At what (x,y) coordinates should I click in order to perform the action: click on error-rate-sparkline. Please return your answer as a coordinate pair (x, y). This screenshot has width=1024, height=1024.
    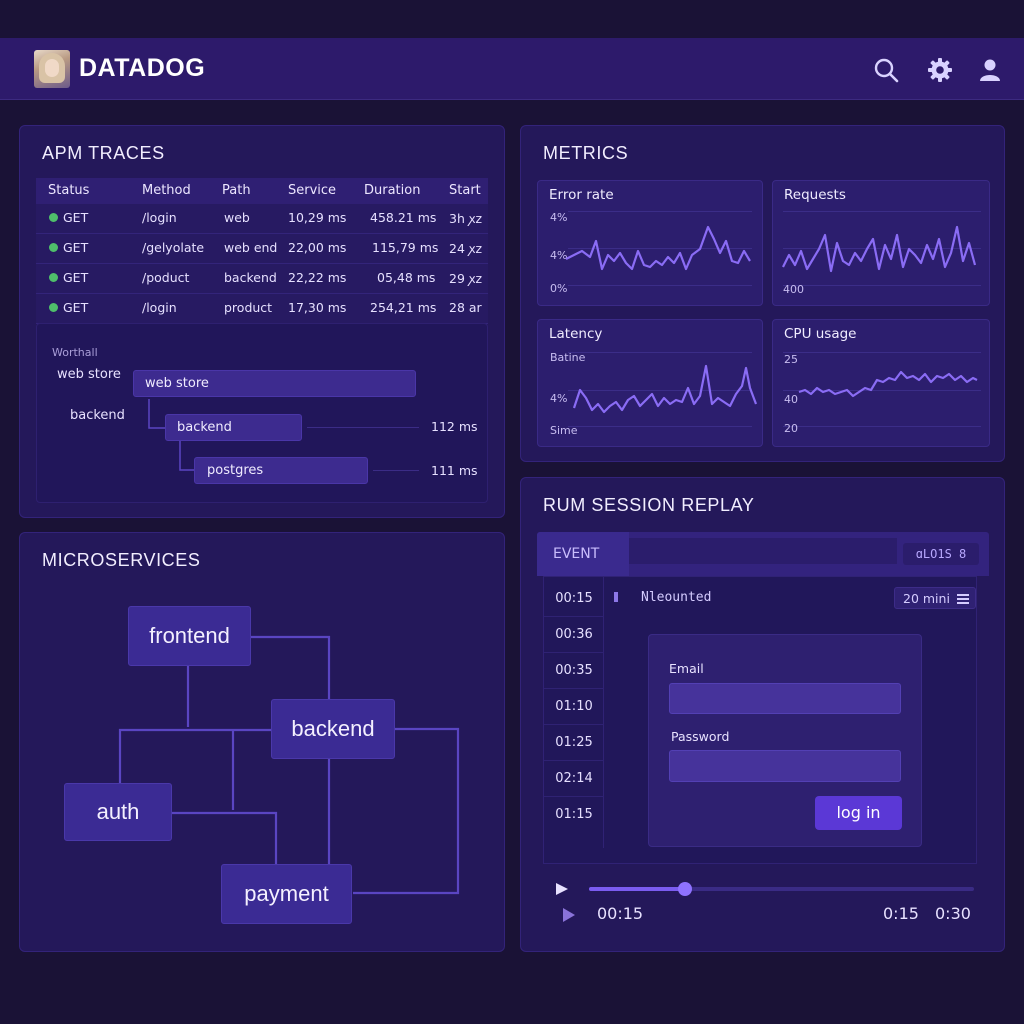
    Looking at the image, I should click on (658, 248).